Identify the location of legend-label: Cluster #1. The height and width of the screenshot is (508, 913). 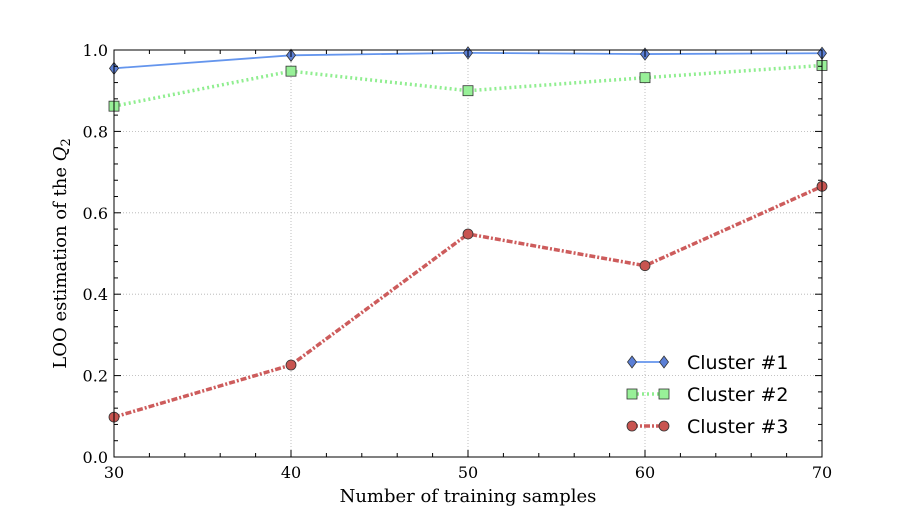
(738, 363).